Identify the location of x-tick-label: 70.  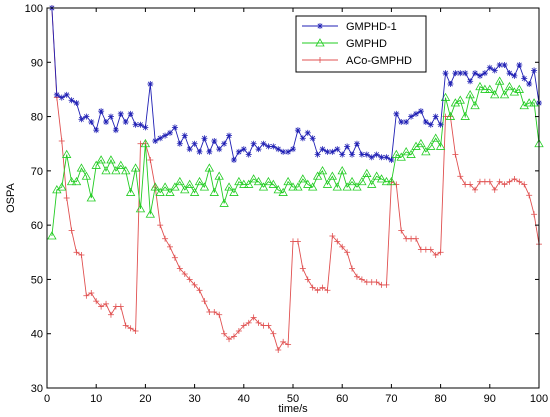
(391, 399).